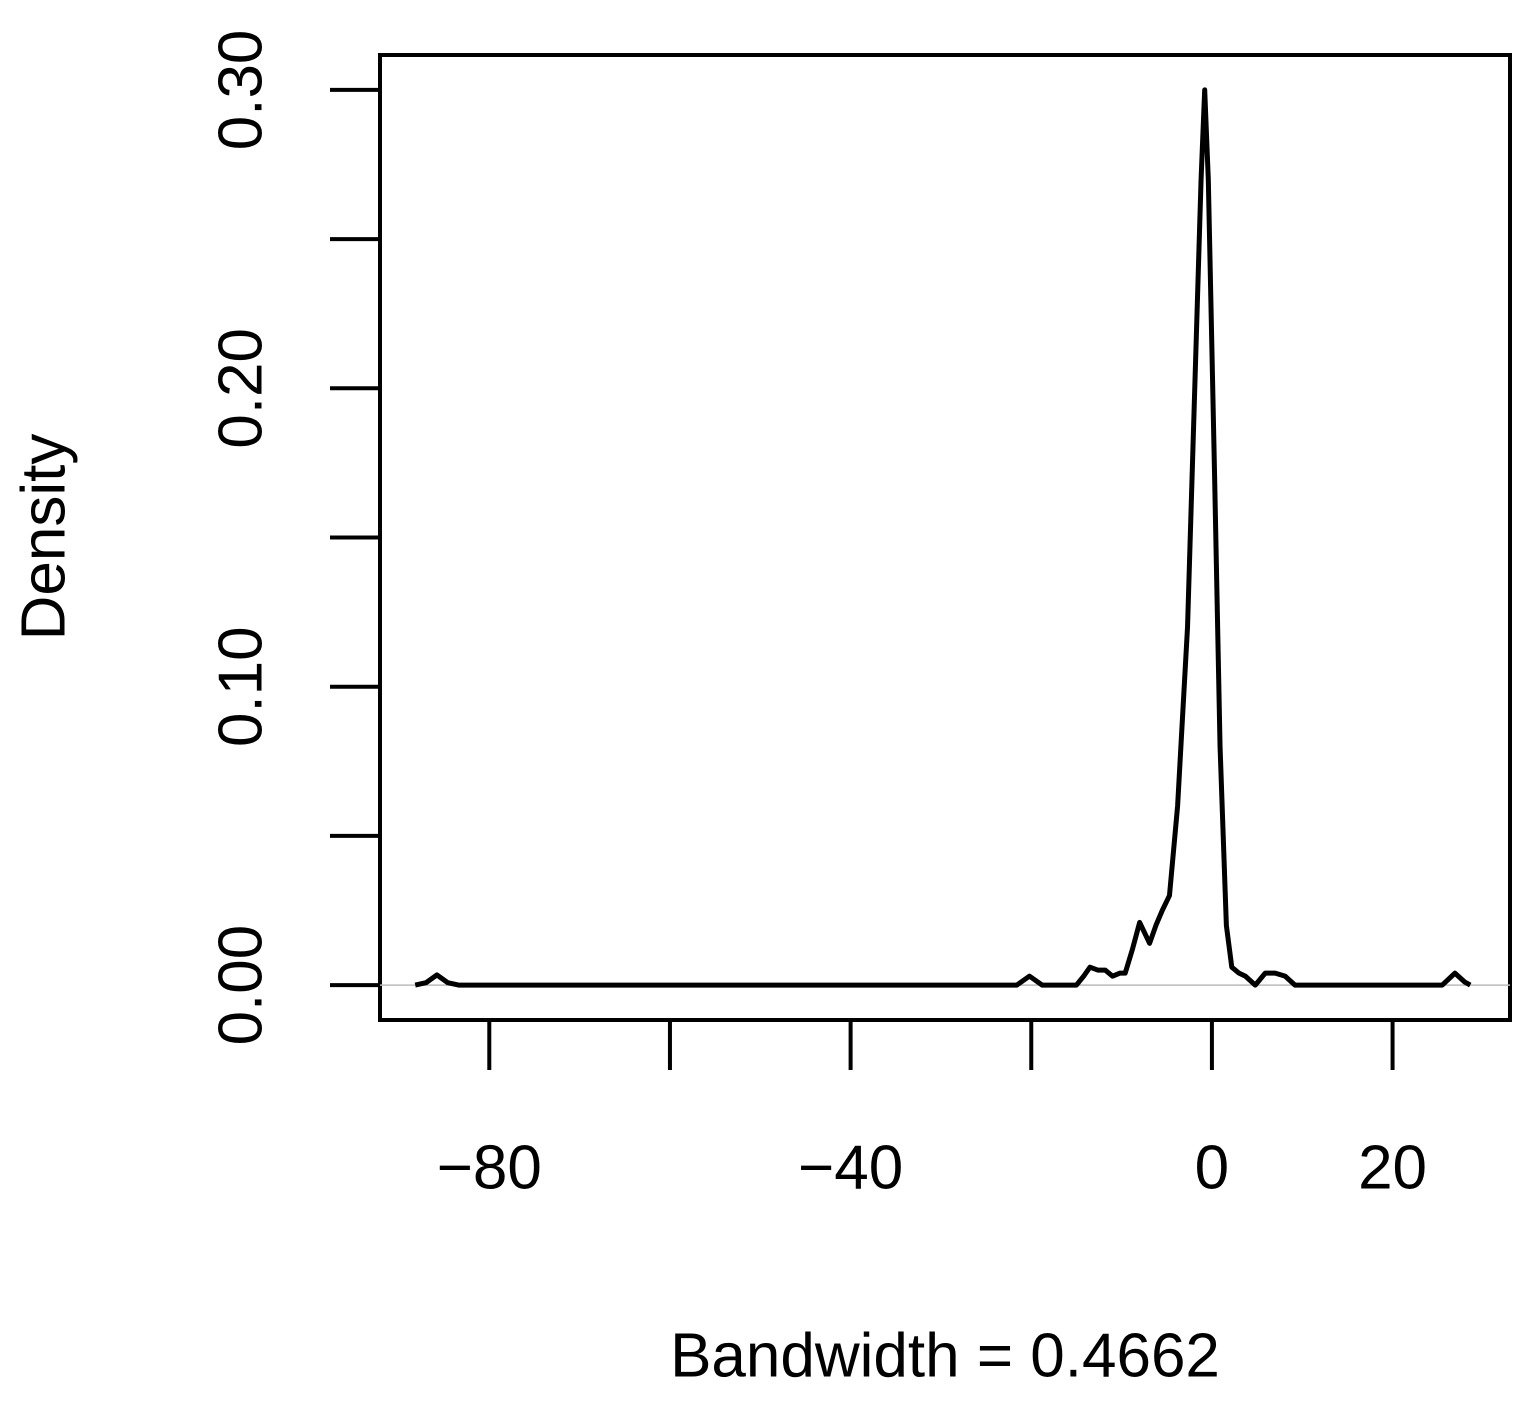 The width and height of the screenshot is (1535, 1404). Describe the element at coordinates (850, 1167) in the screenshot. I see `x-tick-label: −40` at that location.